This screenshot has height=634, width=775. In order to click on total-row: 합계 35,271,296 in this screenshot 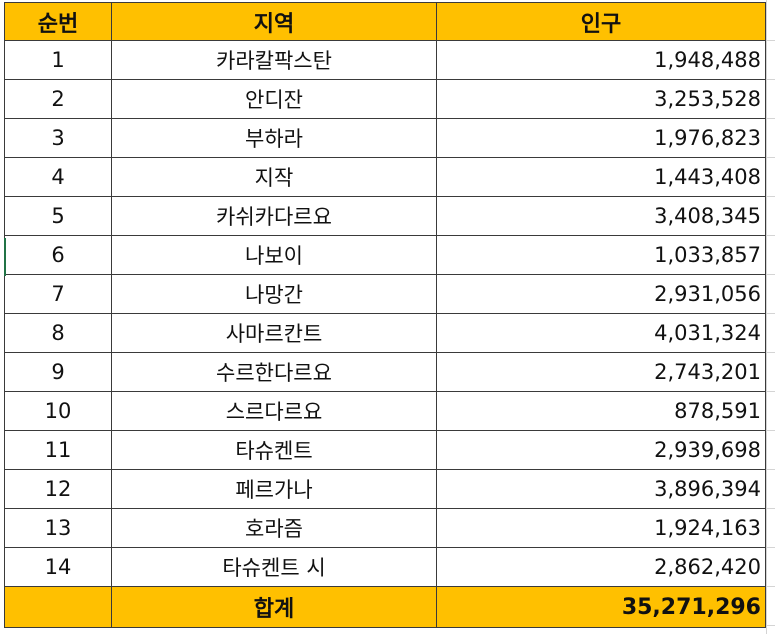, I will do `click(385, 607)`.